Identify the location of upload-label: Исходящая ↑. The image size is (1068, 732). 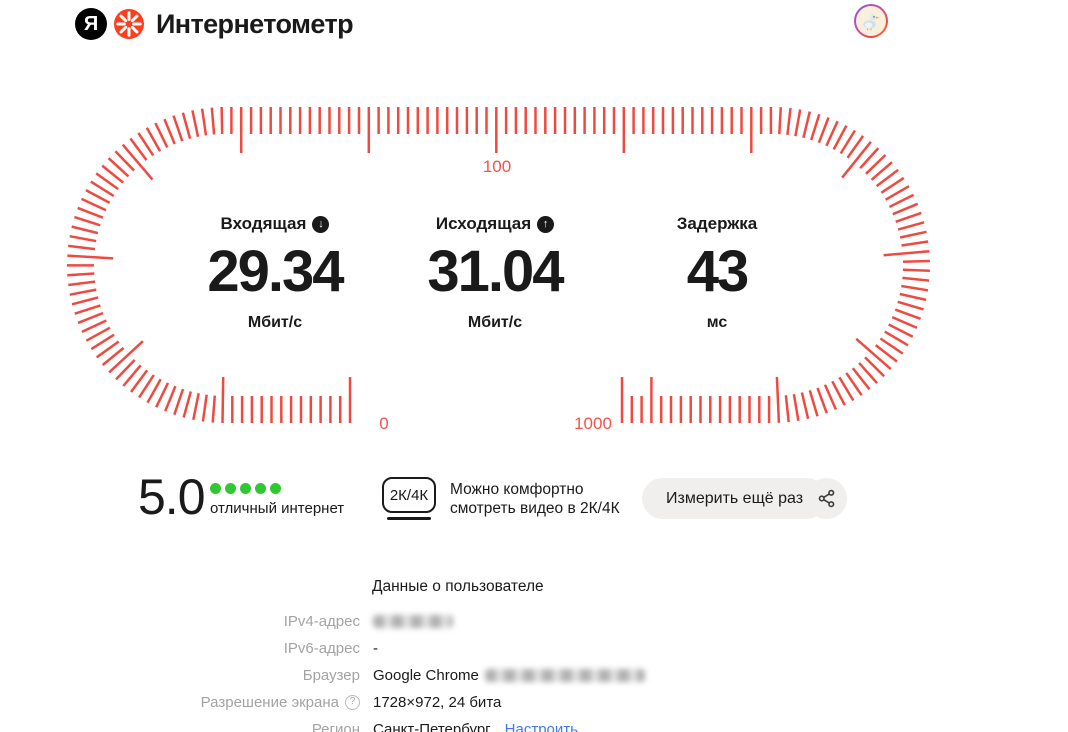
(495, 224).